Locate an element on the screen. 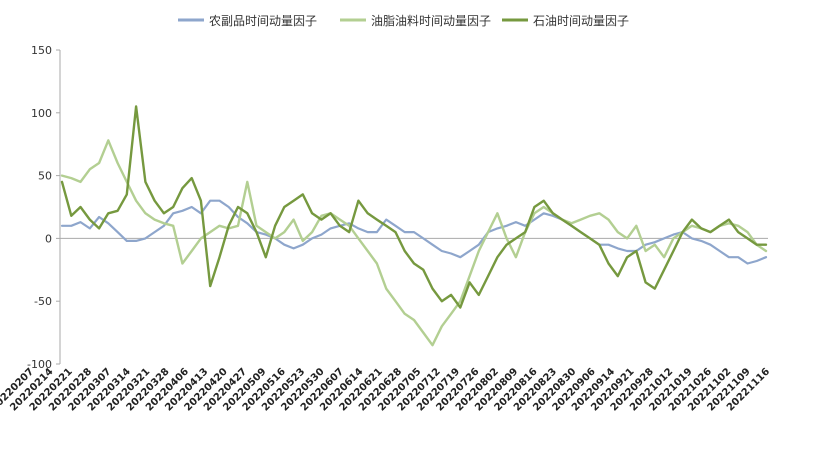 The height and width of the screenshot is (461, 821). y-tick-label: -50 is located at coordinates (43, 301).